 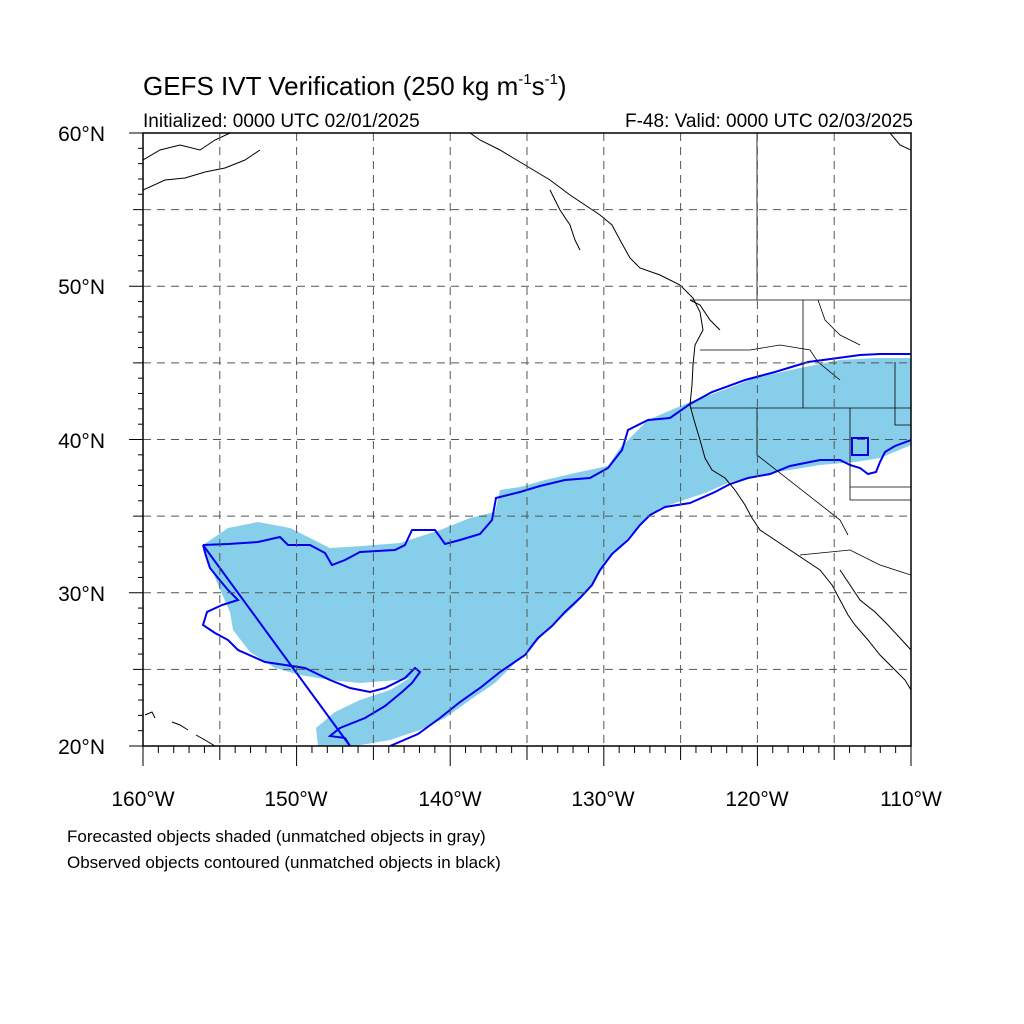 What do you see at coordinates (911, 799) in the screenshot?
I see `lon-label-110w: 110°W` at bounding box center [911, 799].